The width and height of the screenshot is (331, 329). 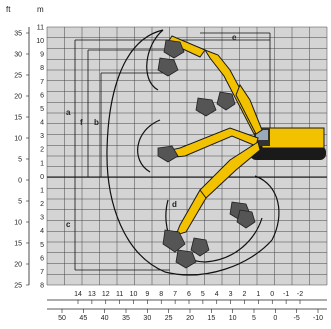 What do you see at coordinates (206, 107) in the screenshot?
I see `bucket-upper-mid` at bounding box center [206, 107].